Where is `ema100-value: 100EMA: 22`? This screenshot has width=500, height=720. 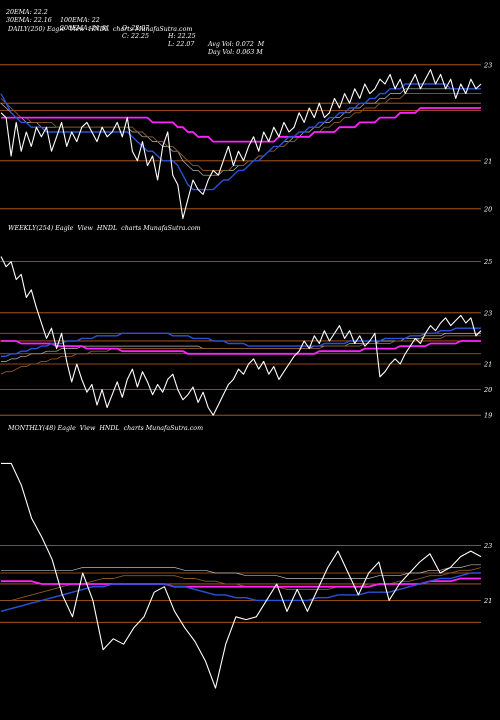
ema100-value: 100EMA: 22 is located at coordinates (80, 20).